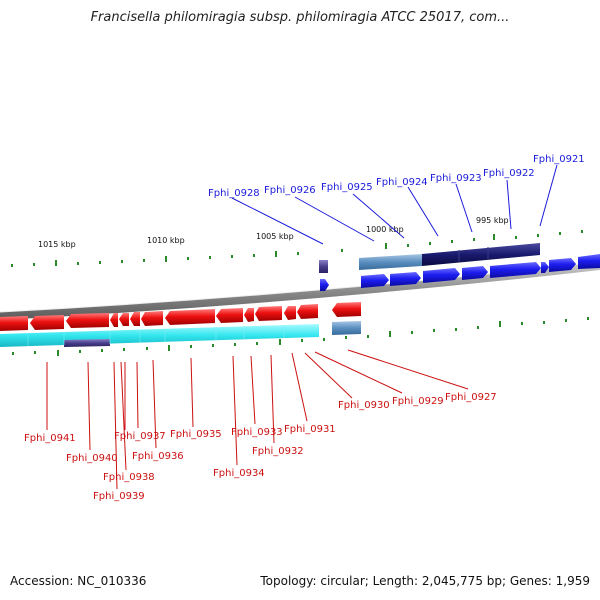  I want to click on label-fphi-0940: Fphi_0940, so click(92, 458).